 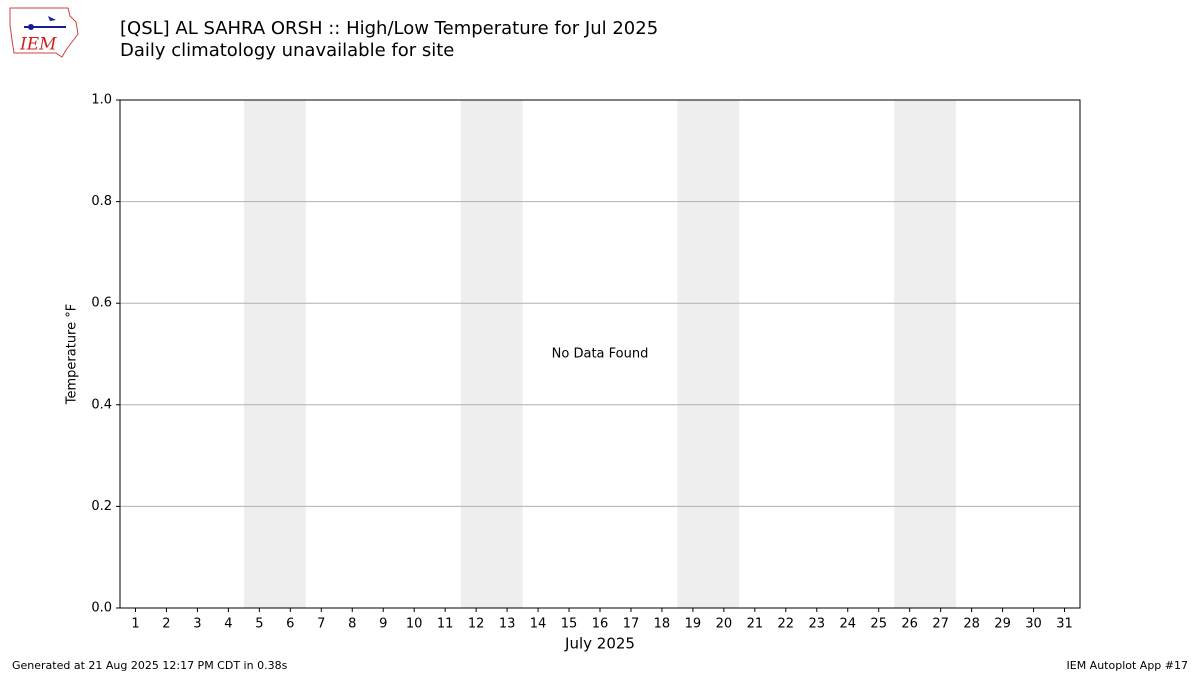 I want to click on logo-dot, so click(x=31, y=27).